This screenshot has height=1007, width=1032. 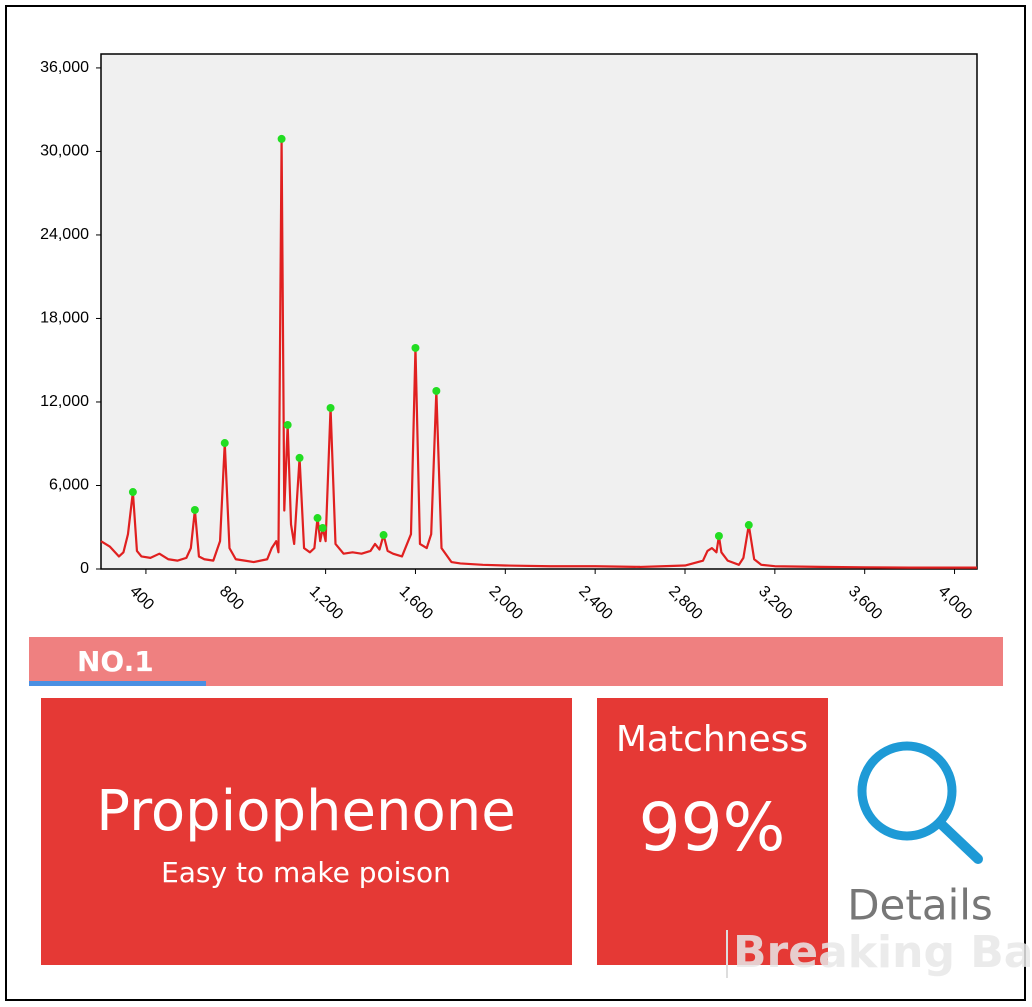 What do you see at coordinates (712, 739) in the screenshot?
I see `match-label: Matchness` at bounding box center [712, 739].